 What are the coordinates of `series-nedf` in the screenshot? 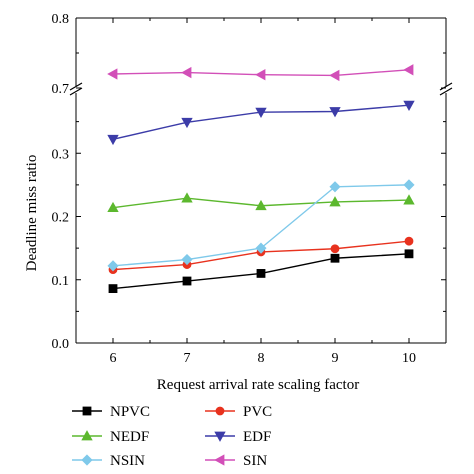 It's located at (261, 202).